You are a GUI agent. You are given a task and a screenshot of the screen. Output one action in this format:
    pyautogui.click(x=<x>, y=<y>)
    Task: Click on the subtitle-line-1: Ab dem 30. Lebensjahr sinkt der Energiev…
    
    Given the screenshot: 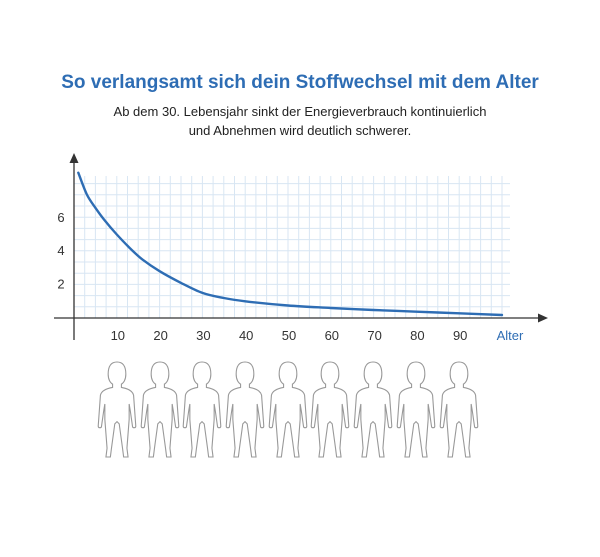 What is the action you would take?
    pyautogui.click(x=300, y=111)
    